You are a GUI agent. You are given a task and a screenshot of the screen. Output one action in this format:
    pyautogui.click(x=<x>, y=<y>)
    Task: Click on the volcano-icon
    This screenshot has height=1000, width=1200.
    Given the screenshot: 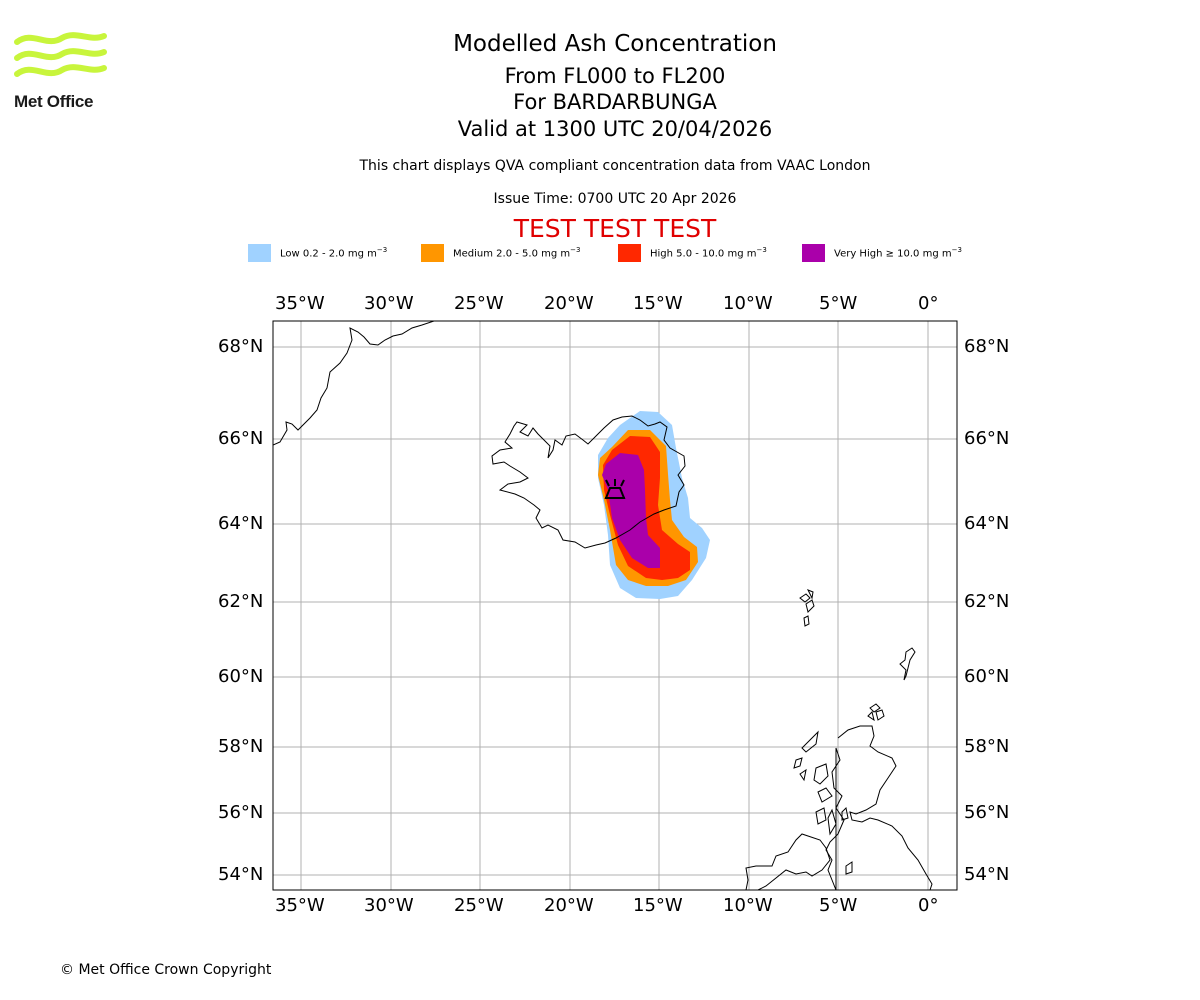 What is the action you would take?
    pyautogui.click(x=615, y=489)
    